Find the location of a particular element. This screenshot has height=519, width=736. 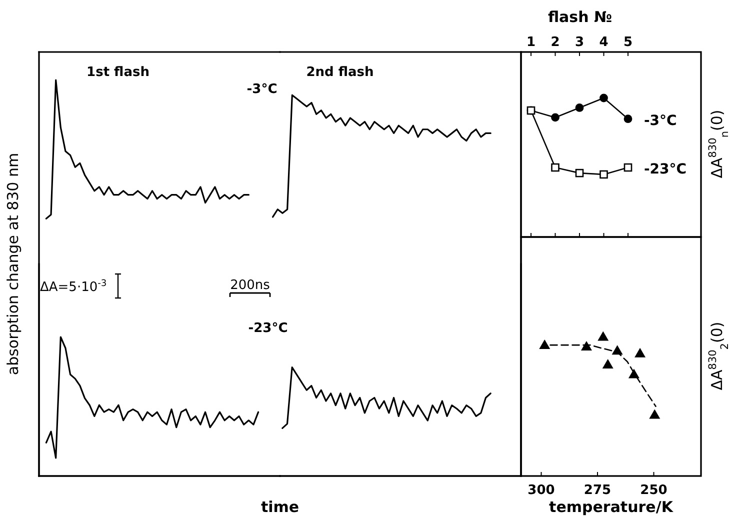

series-label: -3°C is located at coordinates (660, 120).